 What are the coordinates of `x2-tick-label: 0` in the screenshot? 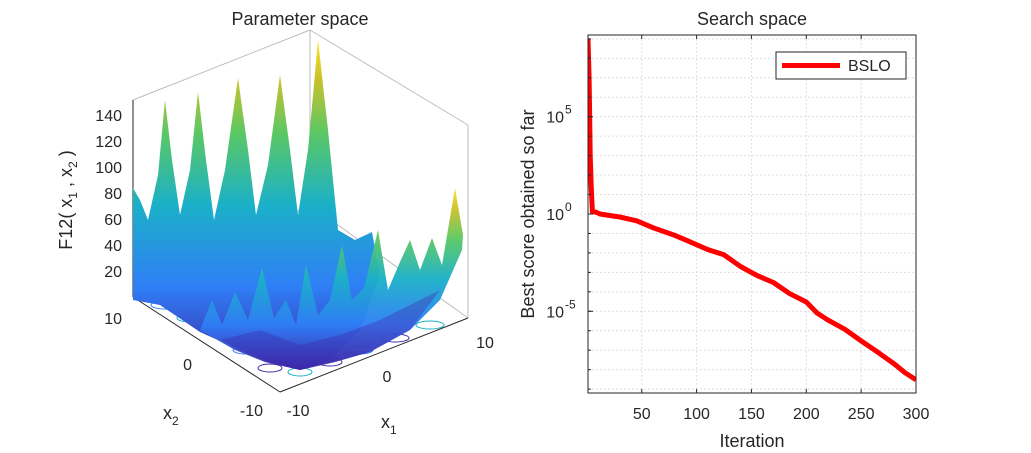 It's located at (187, 365).